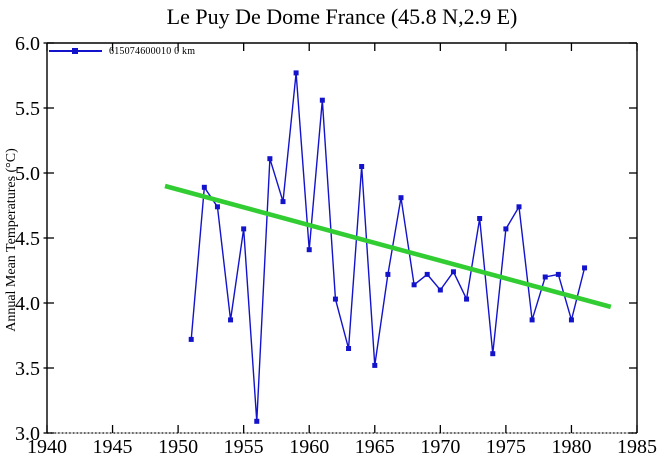 The width and height of the screenshot is (665, 463). I want to click on x-tick-label: 1960, so click(309, 447).